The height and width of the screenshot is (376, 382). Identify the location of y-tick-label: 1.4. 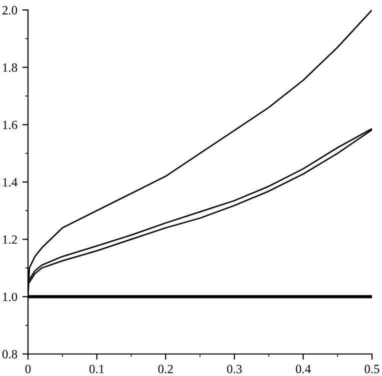
(10, 182).